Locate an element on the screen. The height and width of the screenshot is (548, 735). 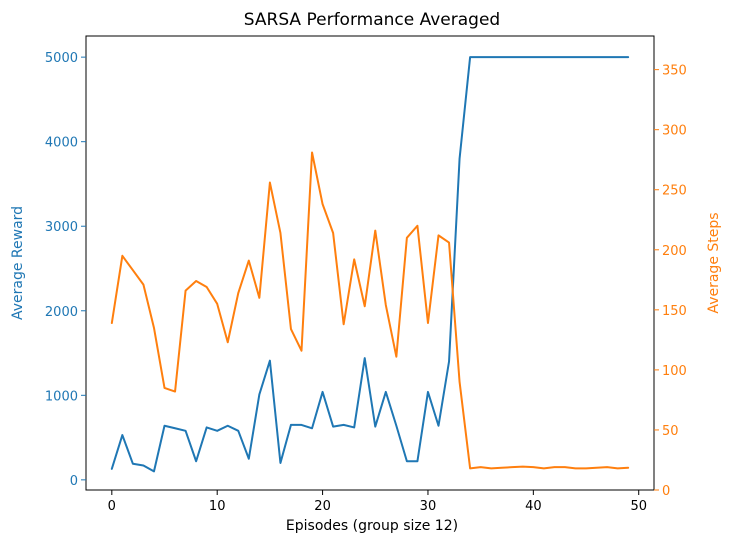
y-right-tick-label: 50 is located at coordinates (670, 431).